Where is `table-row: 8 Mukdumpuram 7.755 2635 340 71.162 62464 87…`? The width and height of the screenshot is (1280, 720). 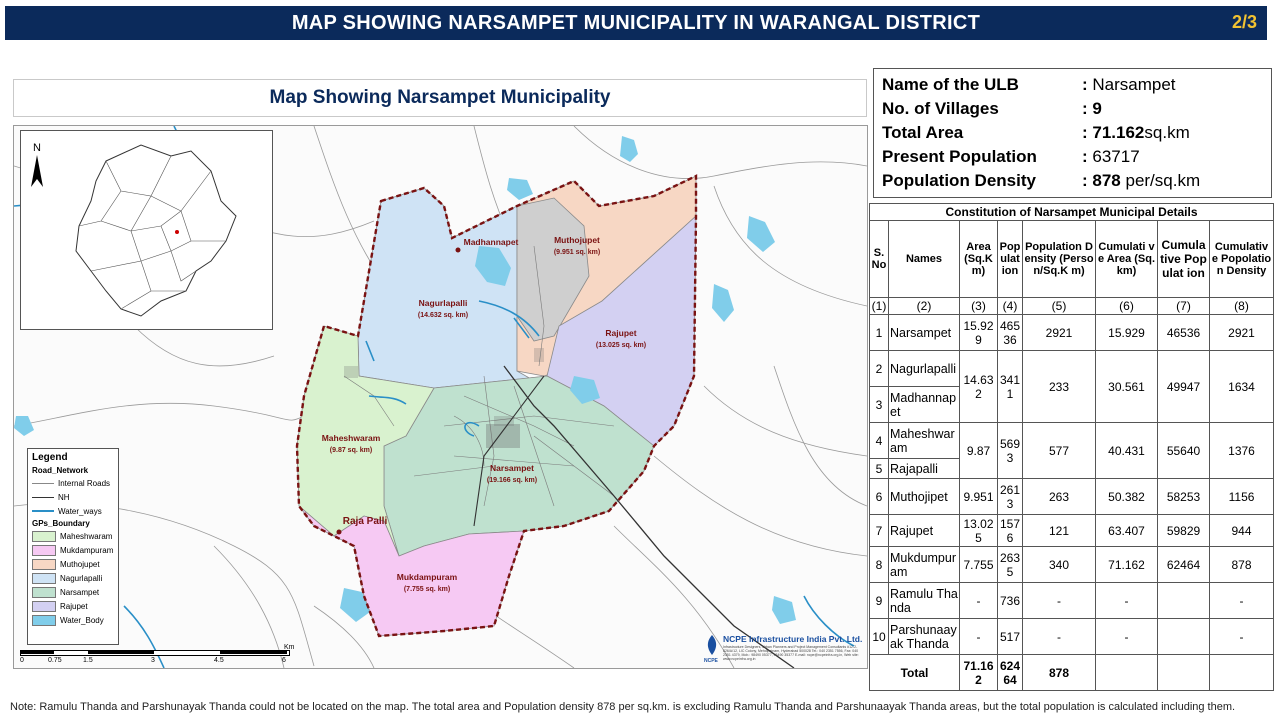
table-row: 8 Mukdumpuram 7.755 2635 340 71.162 62464 87… is located at coordinates (1072, 564).